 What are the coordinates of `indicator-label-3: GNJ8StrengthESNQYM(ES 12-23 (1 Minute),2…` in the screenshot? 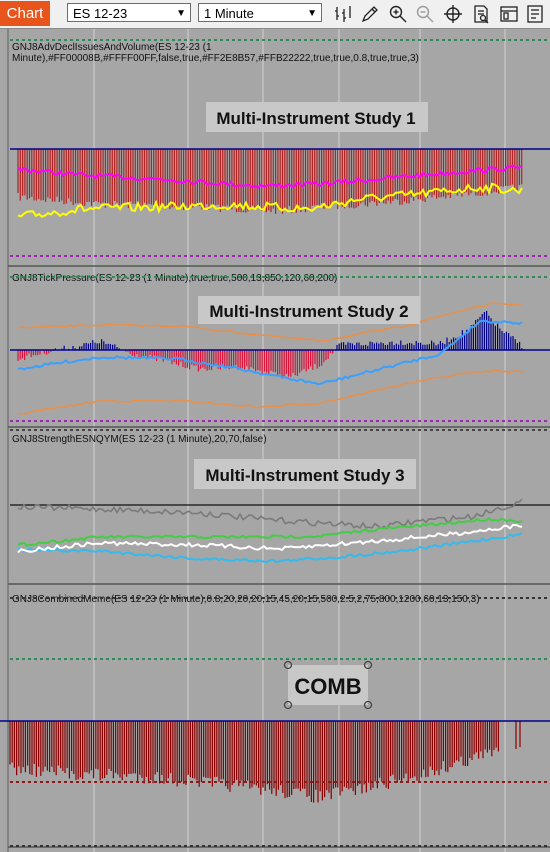 It's located at (139, 439).